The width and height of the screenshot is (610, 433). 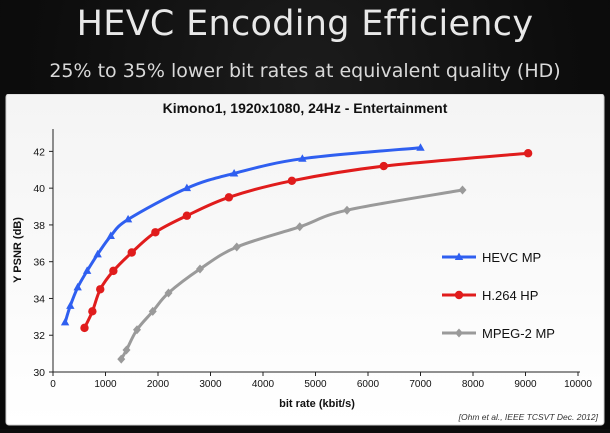 What do you see at coordinates (473, 384) in the screenshot?
I see `x-tick-label: 8000` at bounding box center [473, 384].